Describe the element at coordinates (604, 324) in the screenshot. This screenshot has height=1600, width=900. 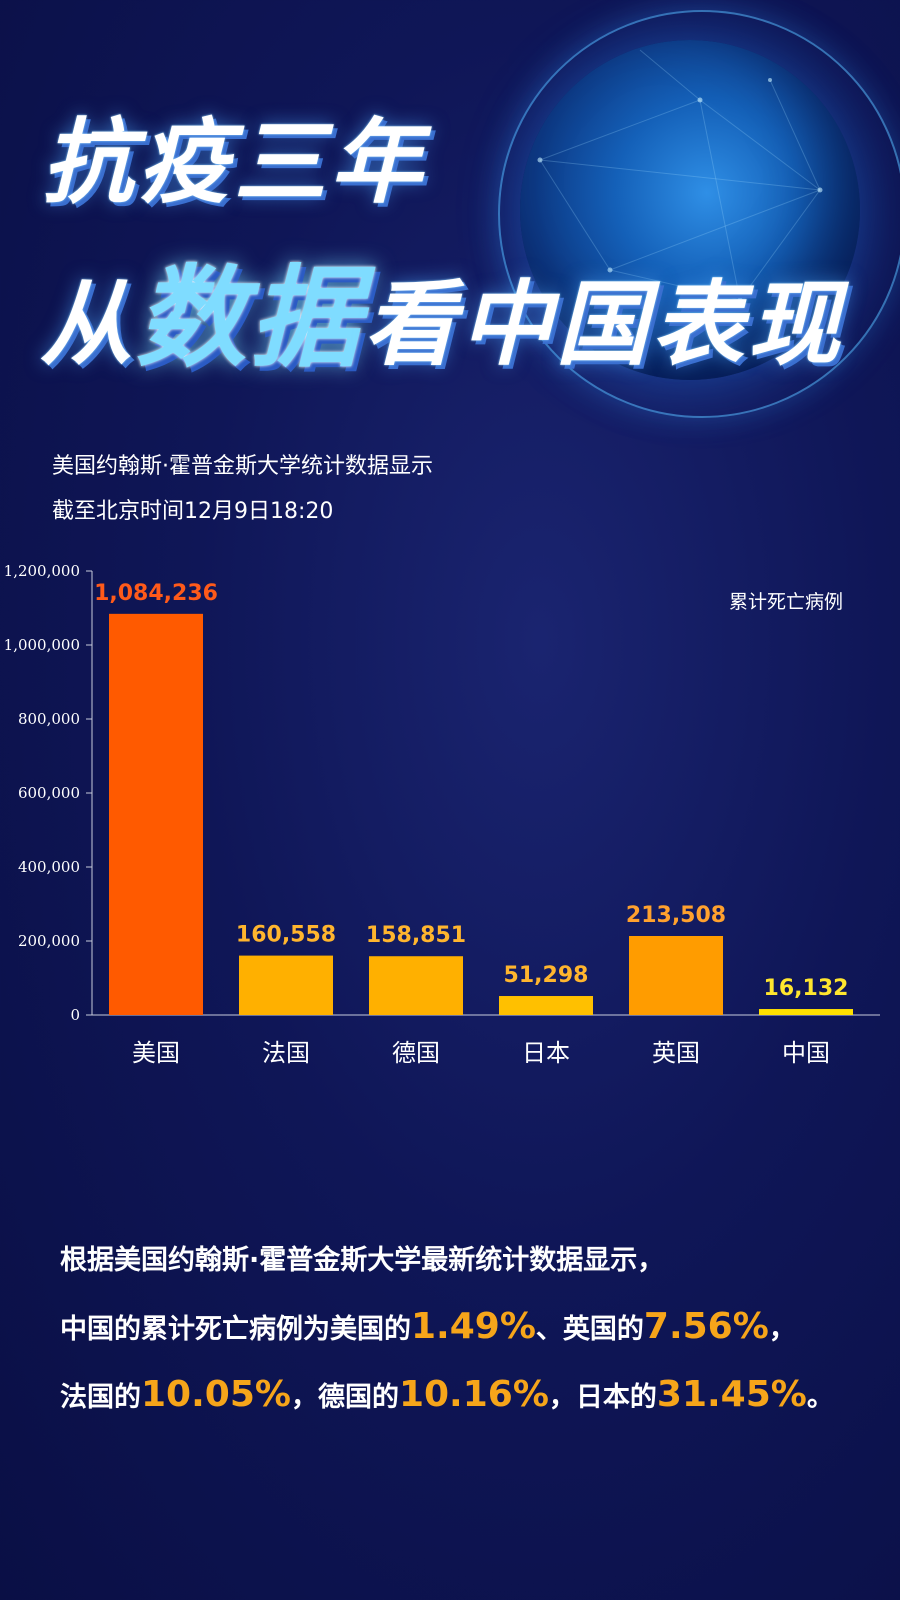
I see `title-part-rest: 看中国表现` at that location.